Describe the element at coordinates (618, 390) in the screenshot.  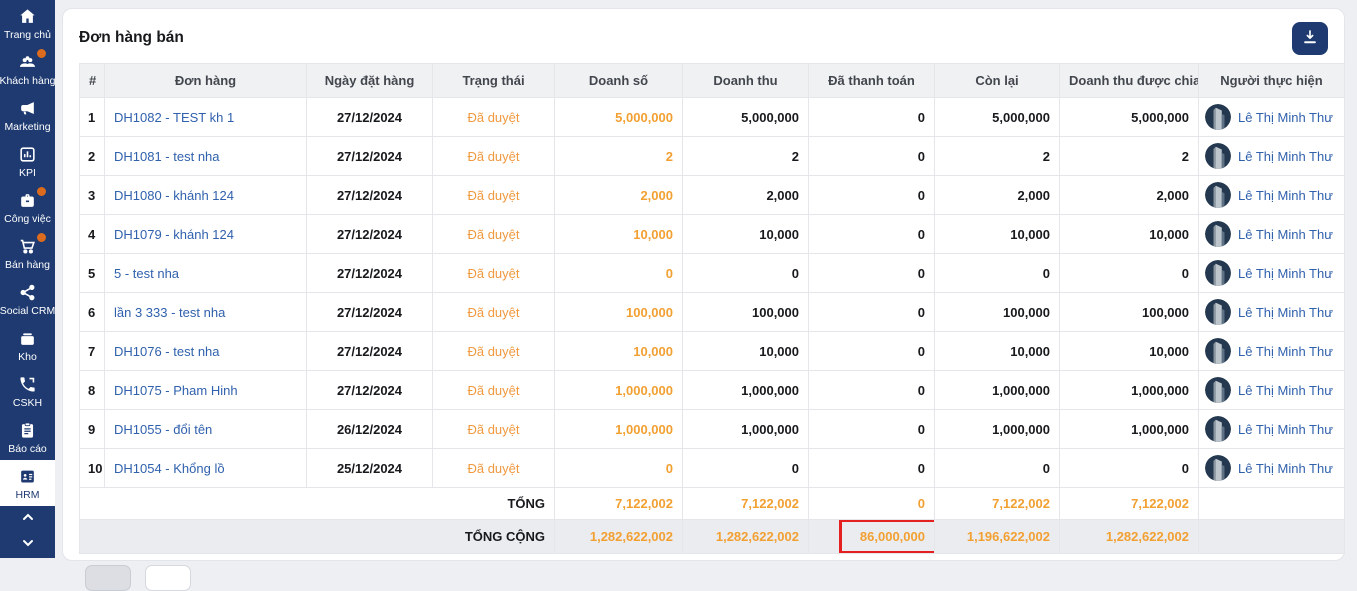
I see `sales-amount: 1,000,000` at that location.